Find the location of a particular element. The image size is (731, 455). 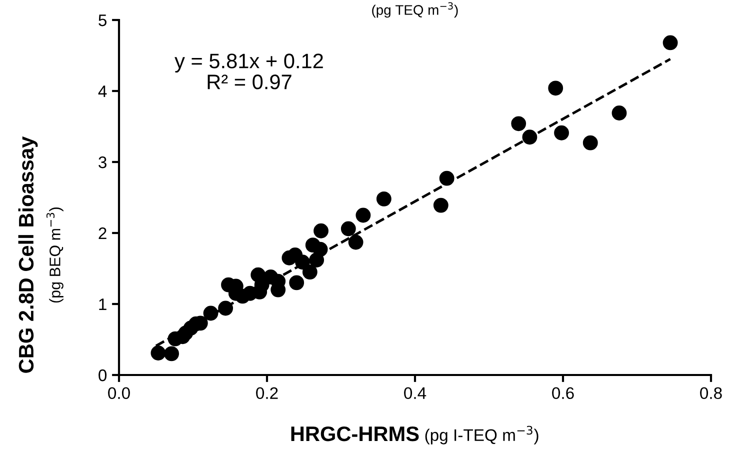

y-tick-label: 1 is located at coordinates (102, 304).